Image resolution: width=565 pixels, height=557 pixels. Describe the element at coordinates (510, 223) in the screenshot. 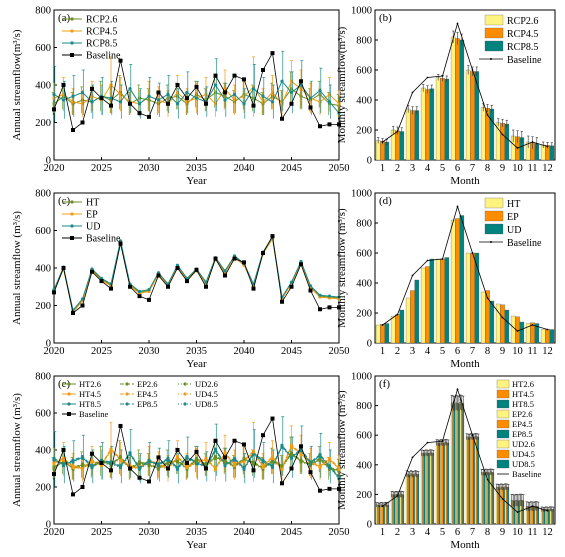

I see `legend: HT EP UD Baseline` at that location.